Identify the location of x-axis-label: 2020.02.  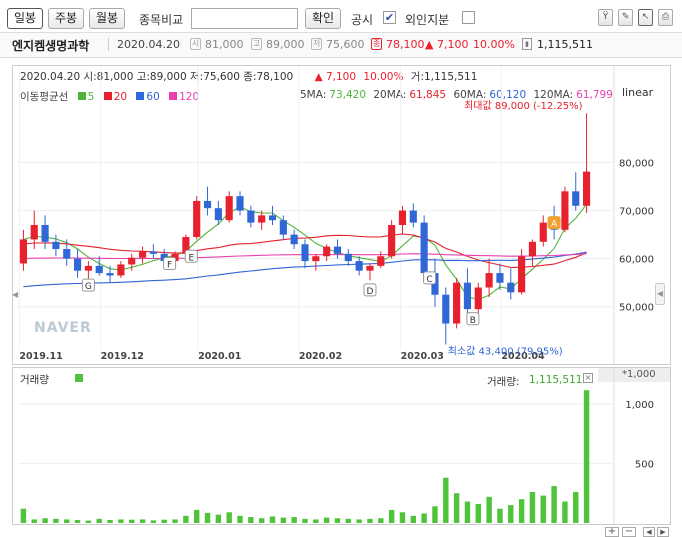
(320, 356).